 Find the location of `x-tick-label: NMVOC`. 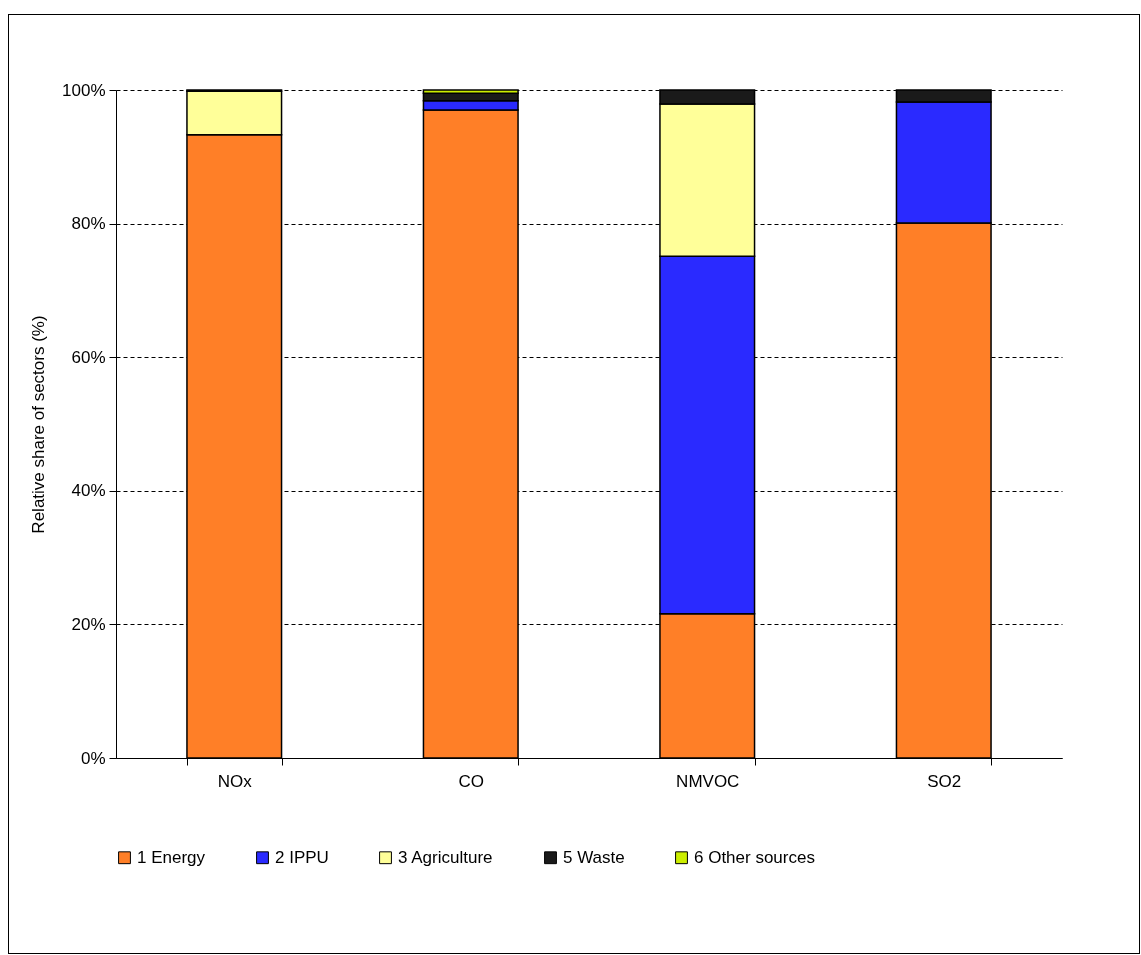

x-tick-label: NMVOC is located at coordinates (708, 781).